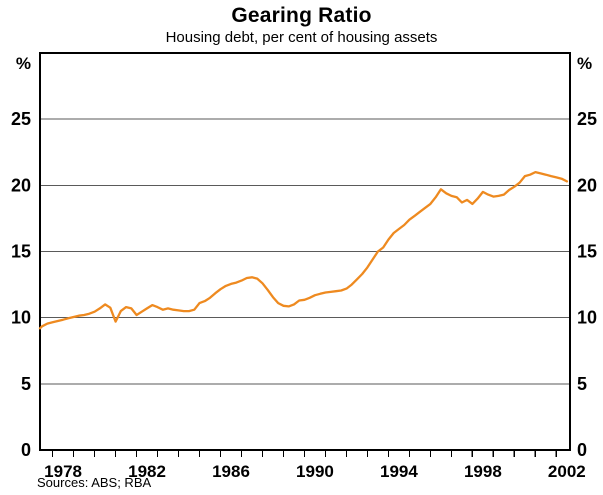 Image resolution: width=603 pixels, height=495 pixels. What do you see at coordinates (21, 252) in the screenshot?
I see `y-tick-label-left-15: 15` at bounding box center [21, 252].